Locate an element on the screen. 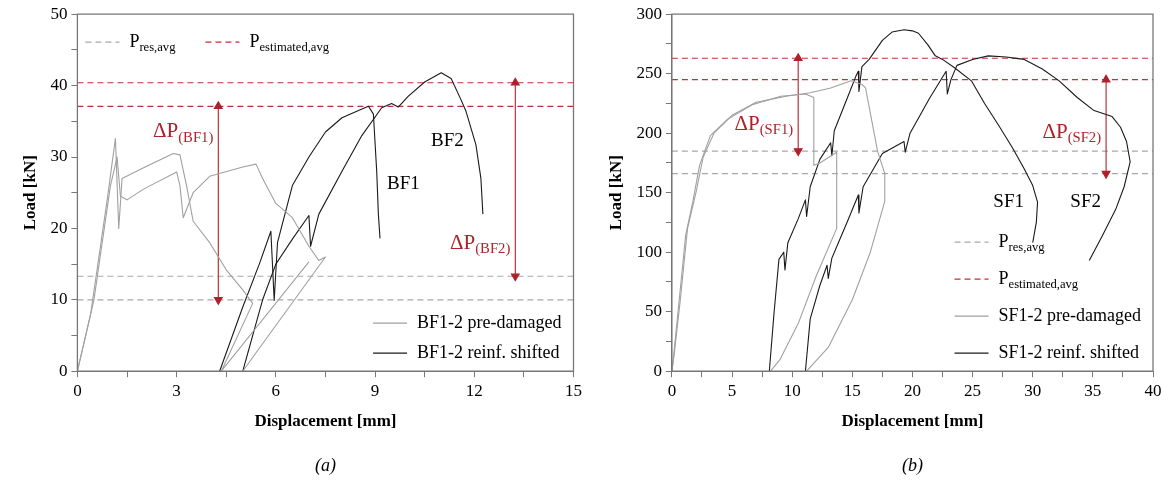  legend-label: BF1-2 pre-damaged is located at coordinates (489, 321).